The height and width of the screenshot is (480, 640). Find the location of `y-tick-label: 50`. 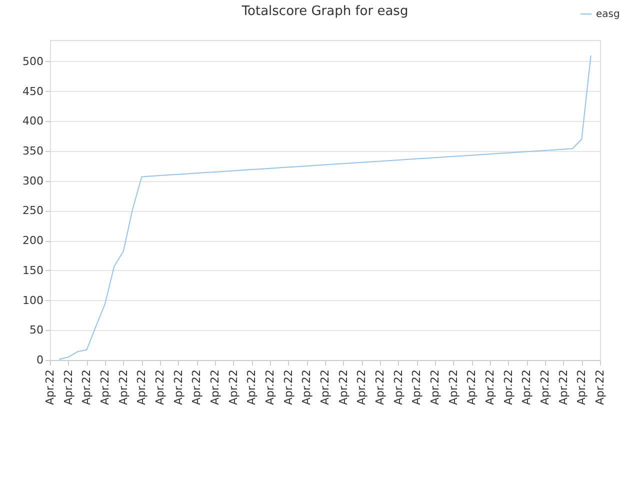

y-tick-label: 50 is located at coordinates (37, 330).